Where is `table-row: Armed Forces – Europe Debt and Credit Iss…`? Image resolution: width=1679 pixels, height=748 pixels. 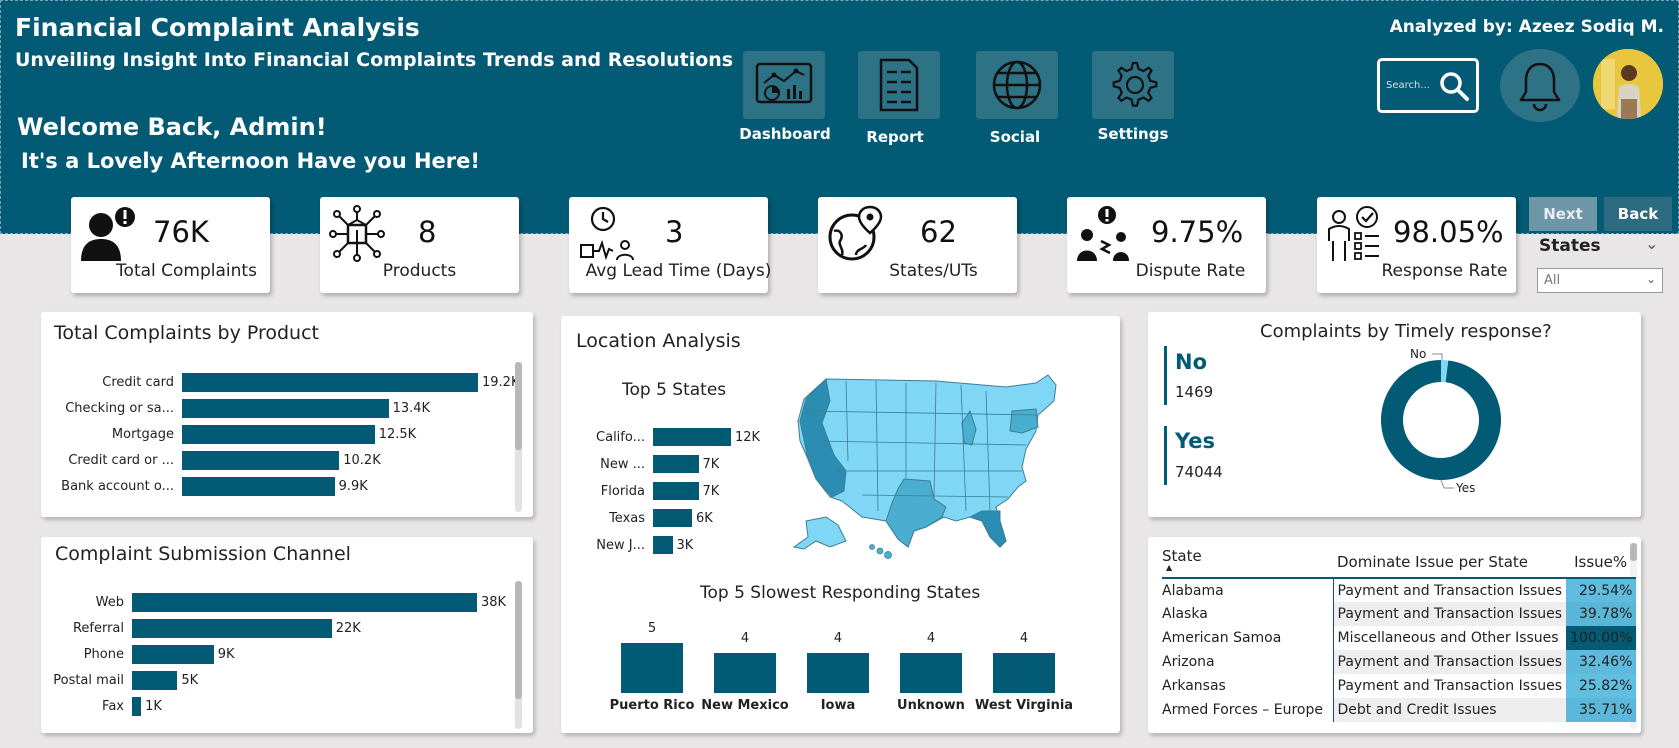 table-row: Armed Forces – Europe Debt and Credit Iss… is located at coordinates (1399, 710).